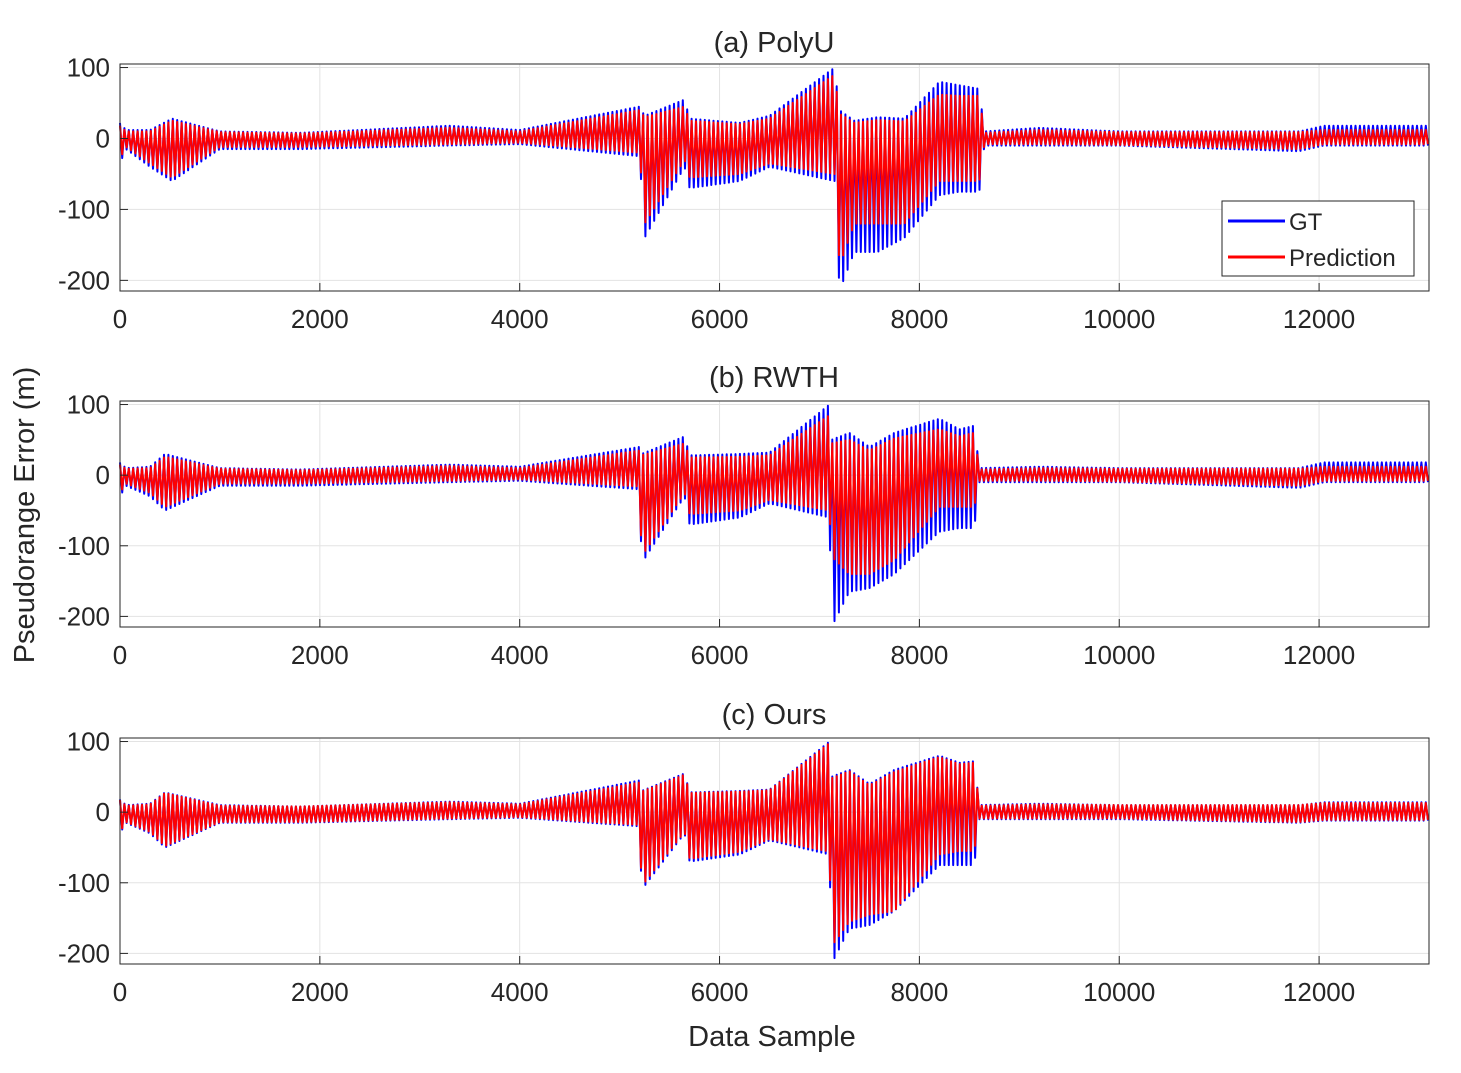  I want to click on panel-a-x-tick-label-5: 10000, so click(1119, 319).